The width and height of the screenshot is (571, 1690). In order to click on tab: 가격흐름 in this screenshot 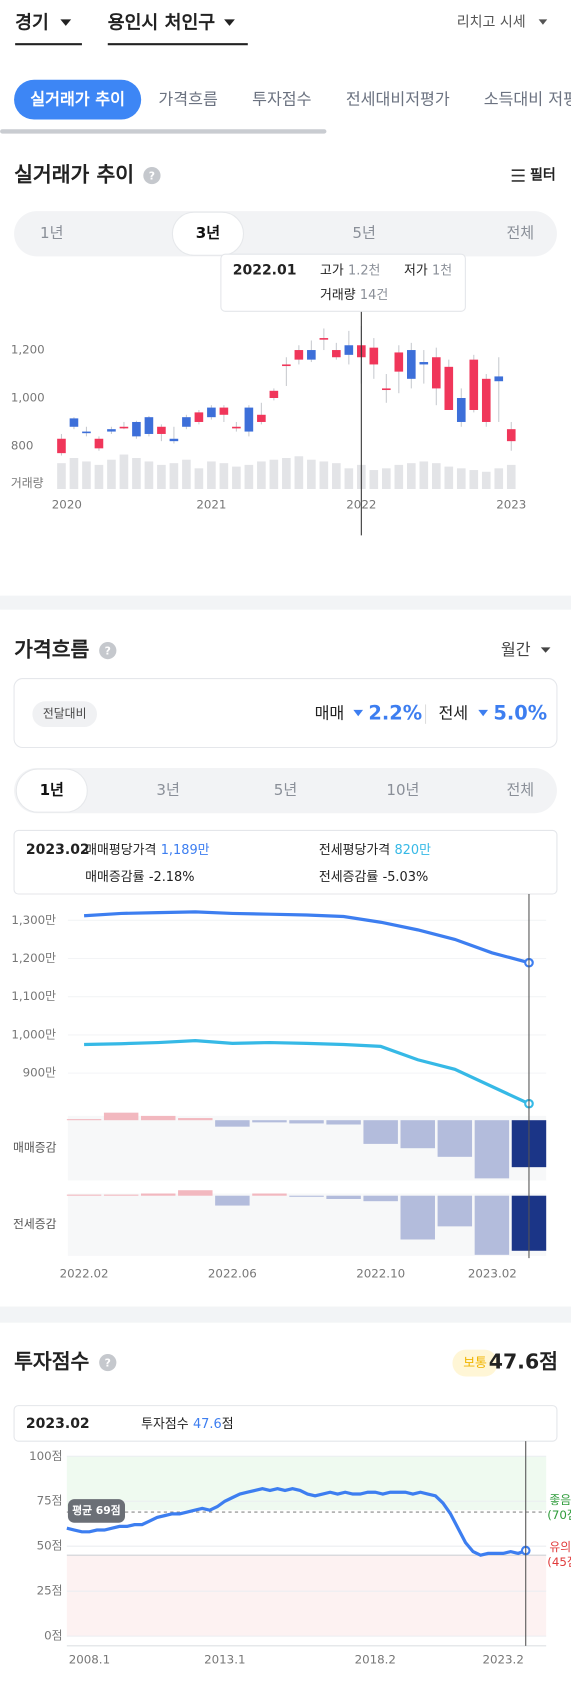, I will do `click(188, 99)`.